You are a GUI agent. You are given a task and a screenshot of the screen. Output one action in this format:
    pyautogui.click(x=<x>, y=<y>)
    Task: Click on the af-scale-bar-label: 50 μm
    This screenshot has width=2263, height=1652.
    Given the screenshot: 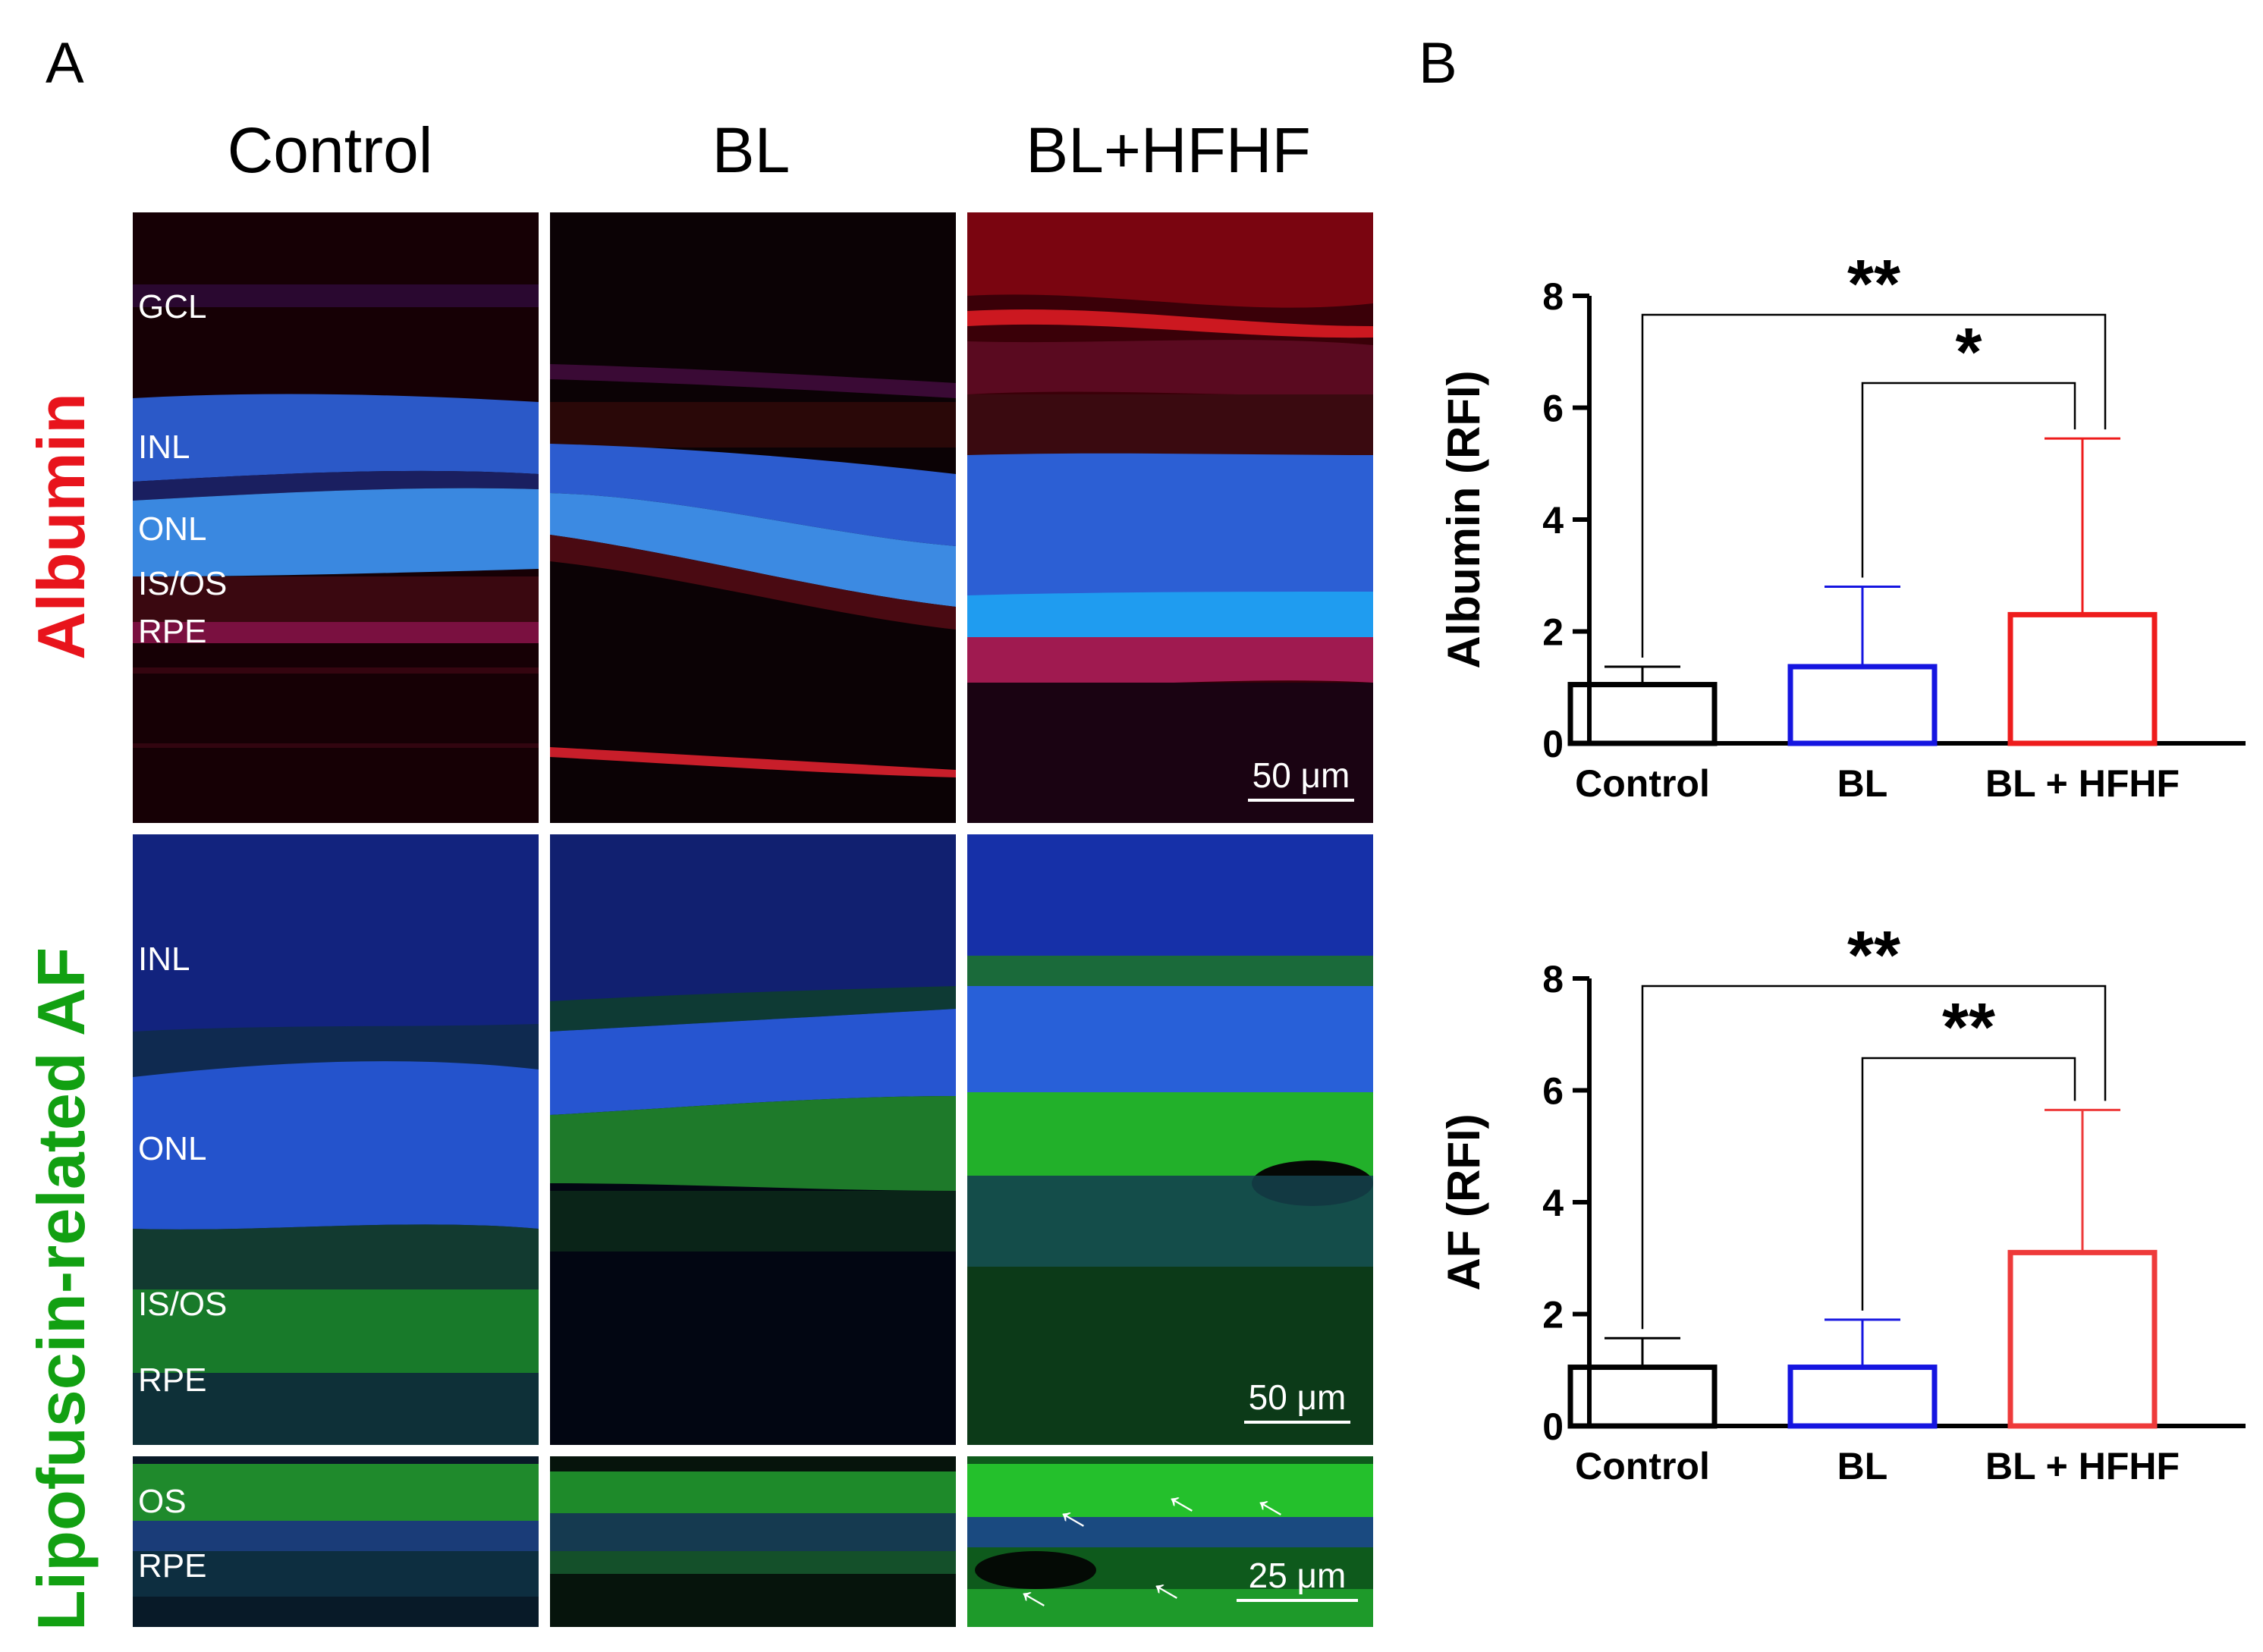 What is the action you would take?
    pyautogui.click(x=1297, y=1397)
    